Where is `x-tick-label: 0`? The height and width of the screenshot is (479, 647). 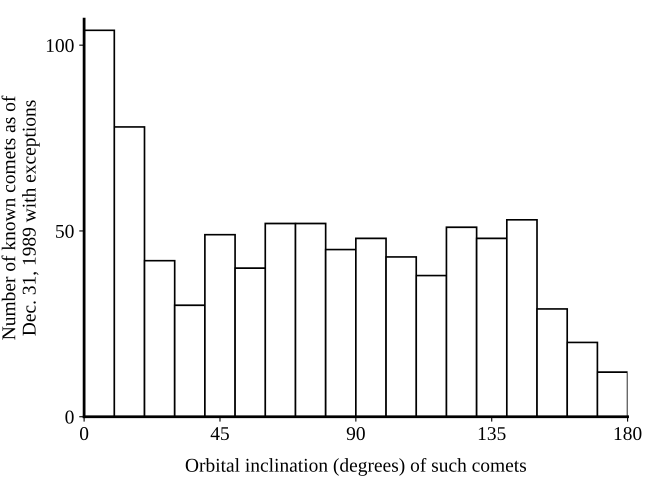
x-tick-label: 0 is located at coordinates (84, 433).